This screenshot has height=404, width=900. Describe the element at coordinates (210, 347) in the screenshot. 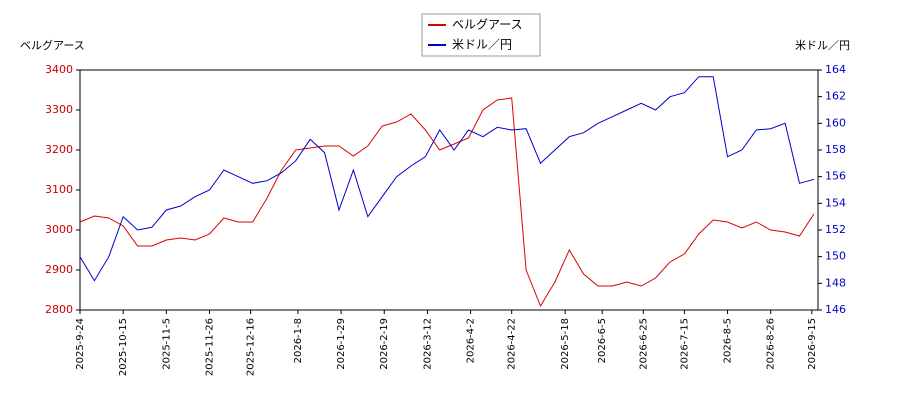

I see `x-tick-label: 2025-11-26` at that location.